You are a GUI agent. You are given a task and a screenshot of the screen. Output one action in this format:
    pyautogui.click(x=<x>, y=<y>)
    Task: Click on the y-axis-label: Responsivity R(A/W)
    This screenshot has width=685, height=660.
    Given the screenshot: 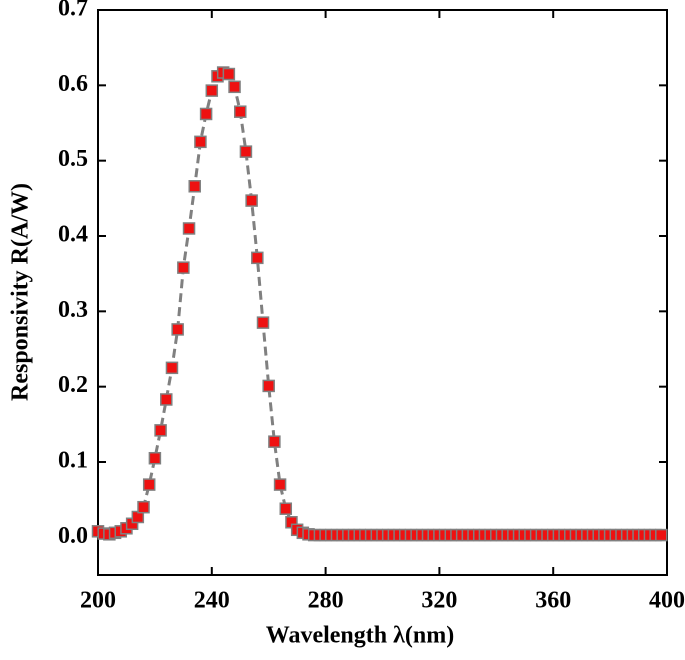 What is the action you would take?
    pyautogui.click(x=21, y=292)
    